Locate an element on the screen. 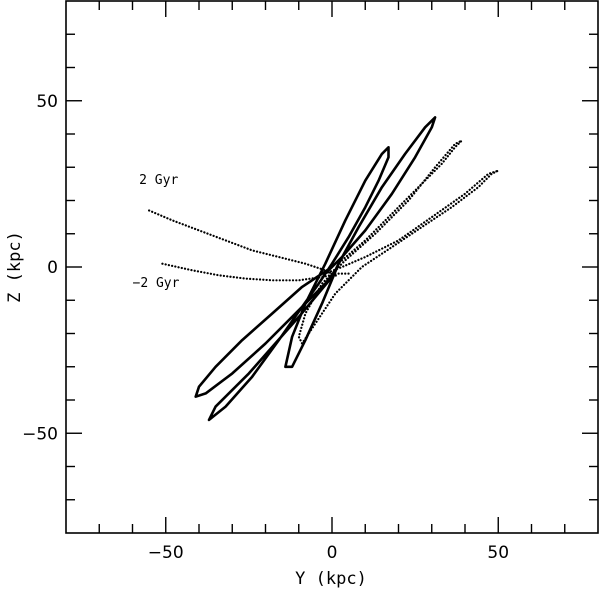  x-axis-label: Y (kpc) is located at coordinates (331, 579).